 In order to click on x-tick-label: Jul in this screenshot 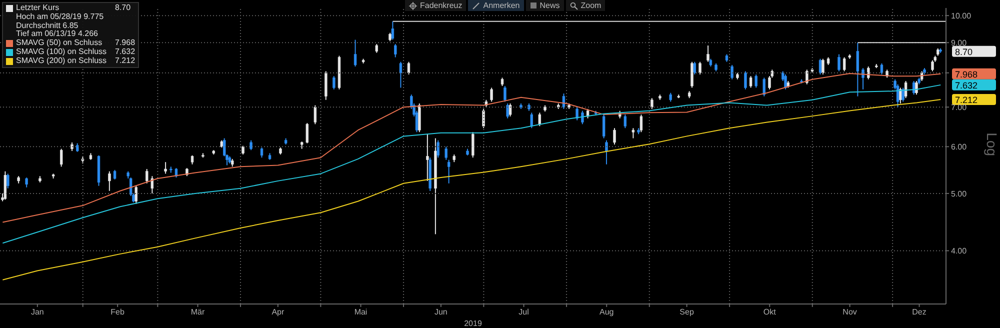, I will do `click(524, 312)`.